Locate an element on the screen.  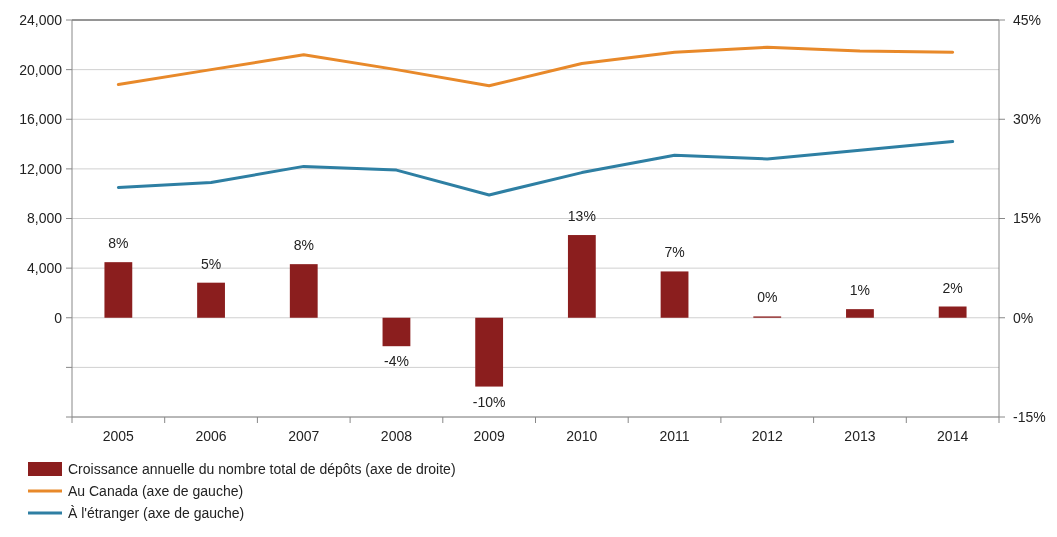
legend-label: À l'étranger (axe de gauche) is located at coordinates (156, 512).